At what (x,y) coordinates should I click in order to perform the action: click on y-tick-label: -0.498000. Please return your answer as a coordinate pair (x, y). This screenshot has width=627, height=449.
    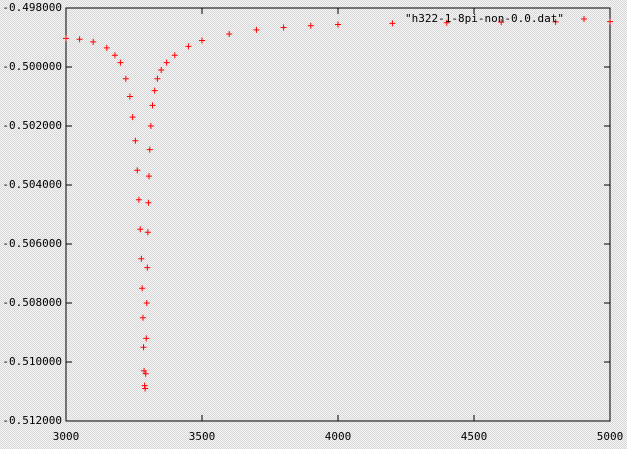
    Looking at the image, I should click on (32, 7).